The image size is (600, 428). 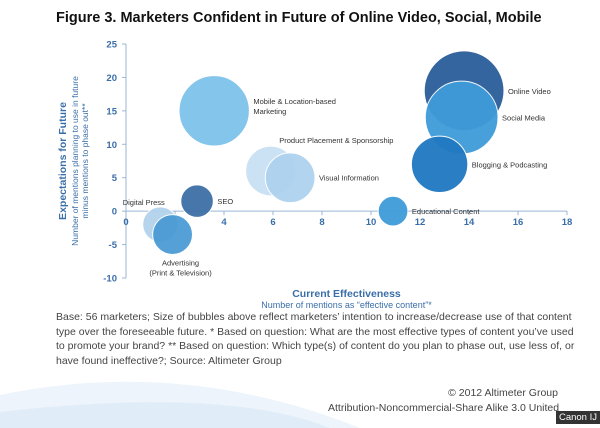 I want to click on copyright: © 2012 Altimeter Group, so click(x=503, y=393).